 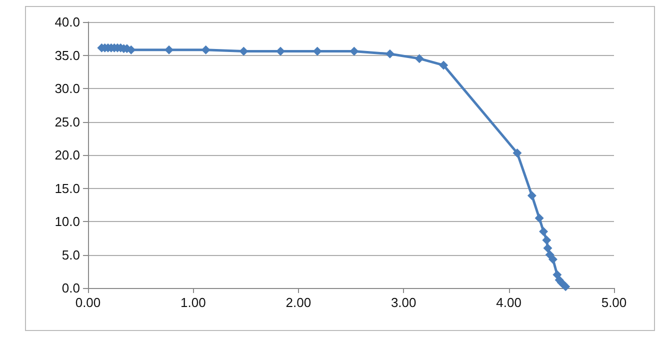 I want to click on y-tick-label: 0.0, so click(x=71, y=288).